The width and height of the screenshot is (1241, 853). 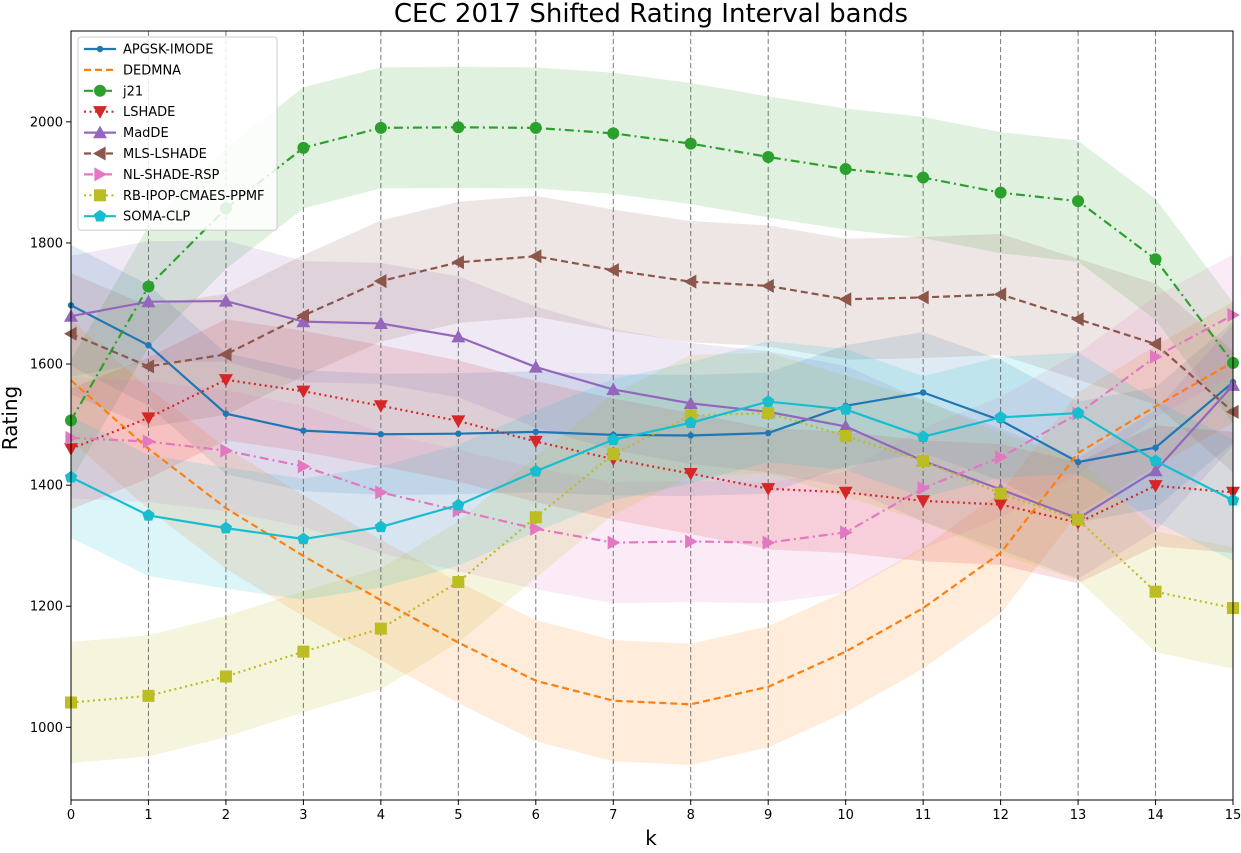 I want to click on x-tick-label-2: 2, so click(x=226, y=815).